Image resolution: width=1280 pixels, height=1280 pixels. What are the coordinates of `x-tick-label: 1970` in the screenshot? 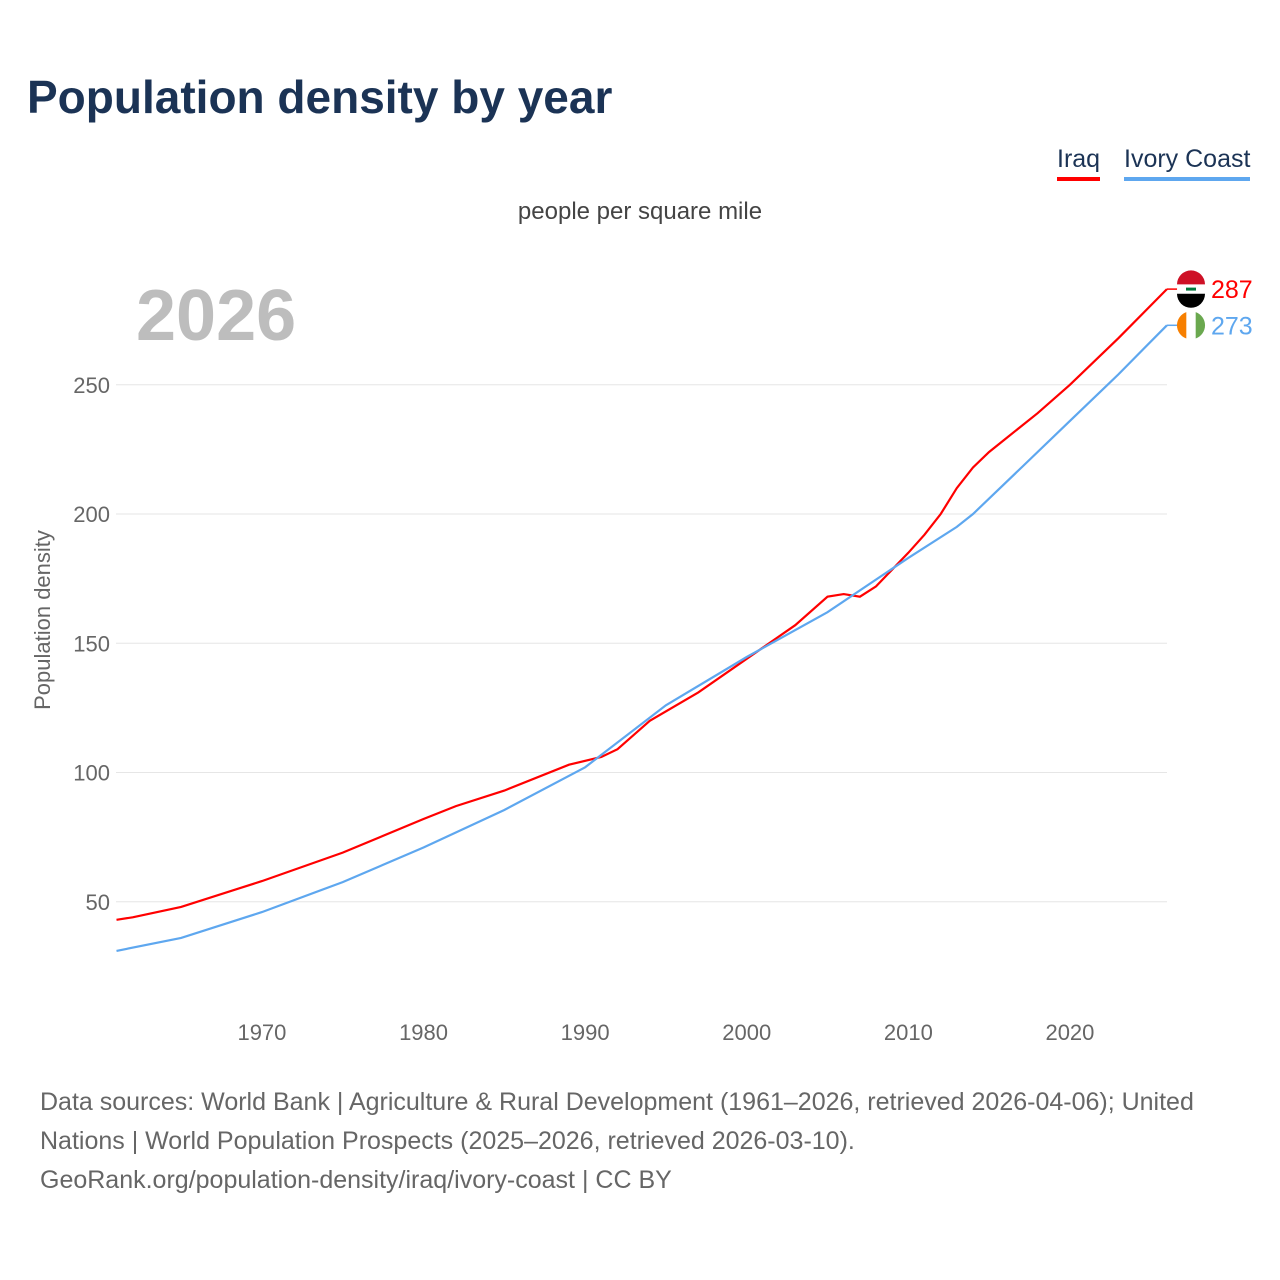 It's located at (261, 1032).